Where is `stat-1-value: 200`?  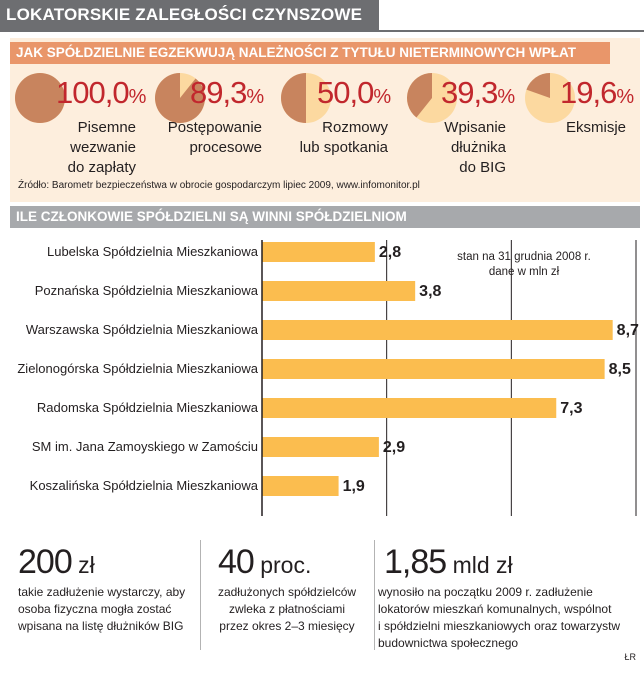 stat-1-value: 200 is located at coordinates (45, 562).